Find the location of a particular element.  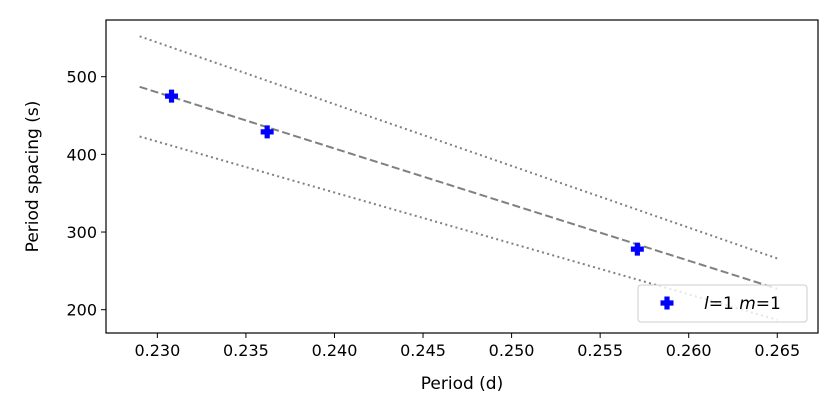

legend-label-part: m is located at coordinates (747, 304).